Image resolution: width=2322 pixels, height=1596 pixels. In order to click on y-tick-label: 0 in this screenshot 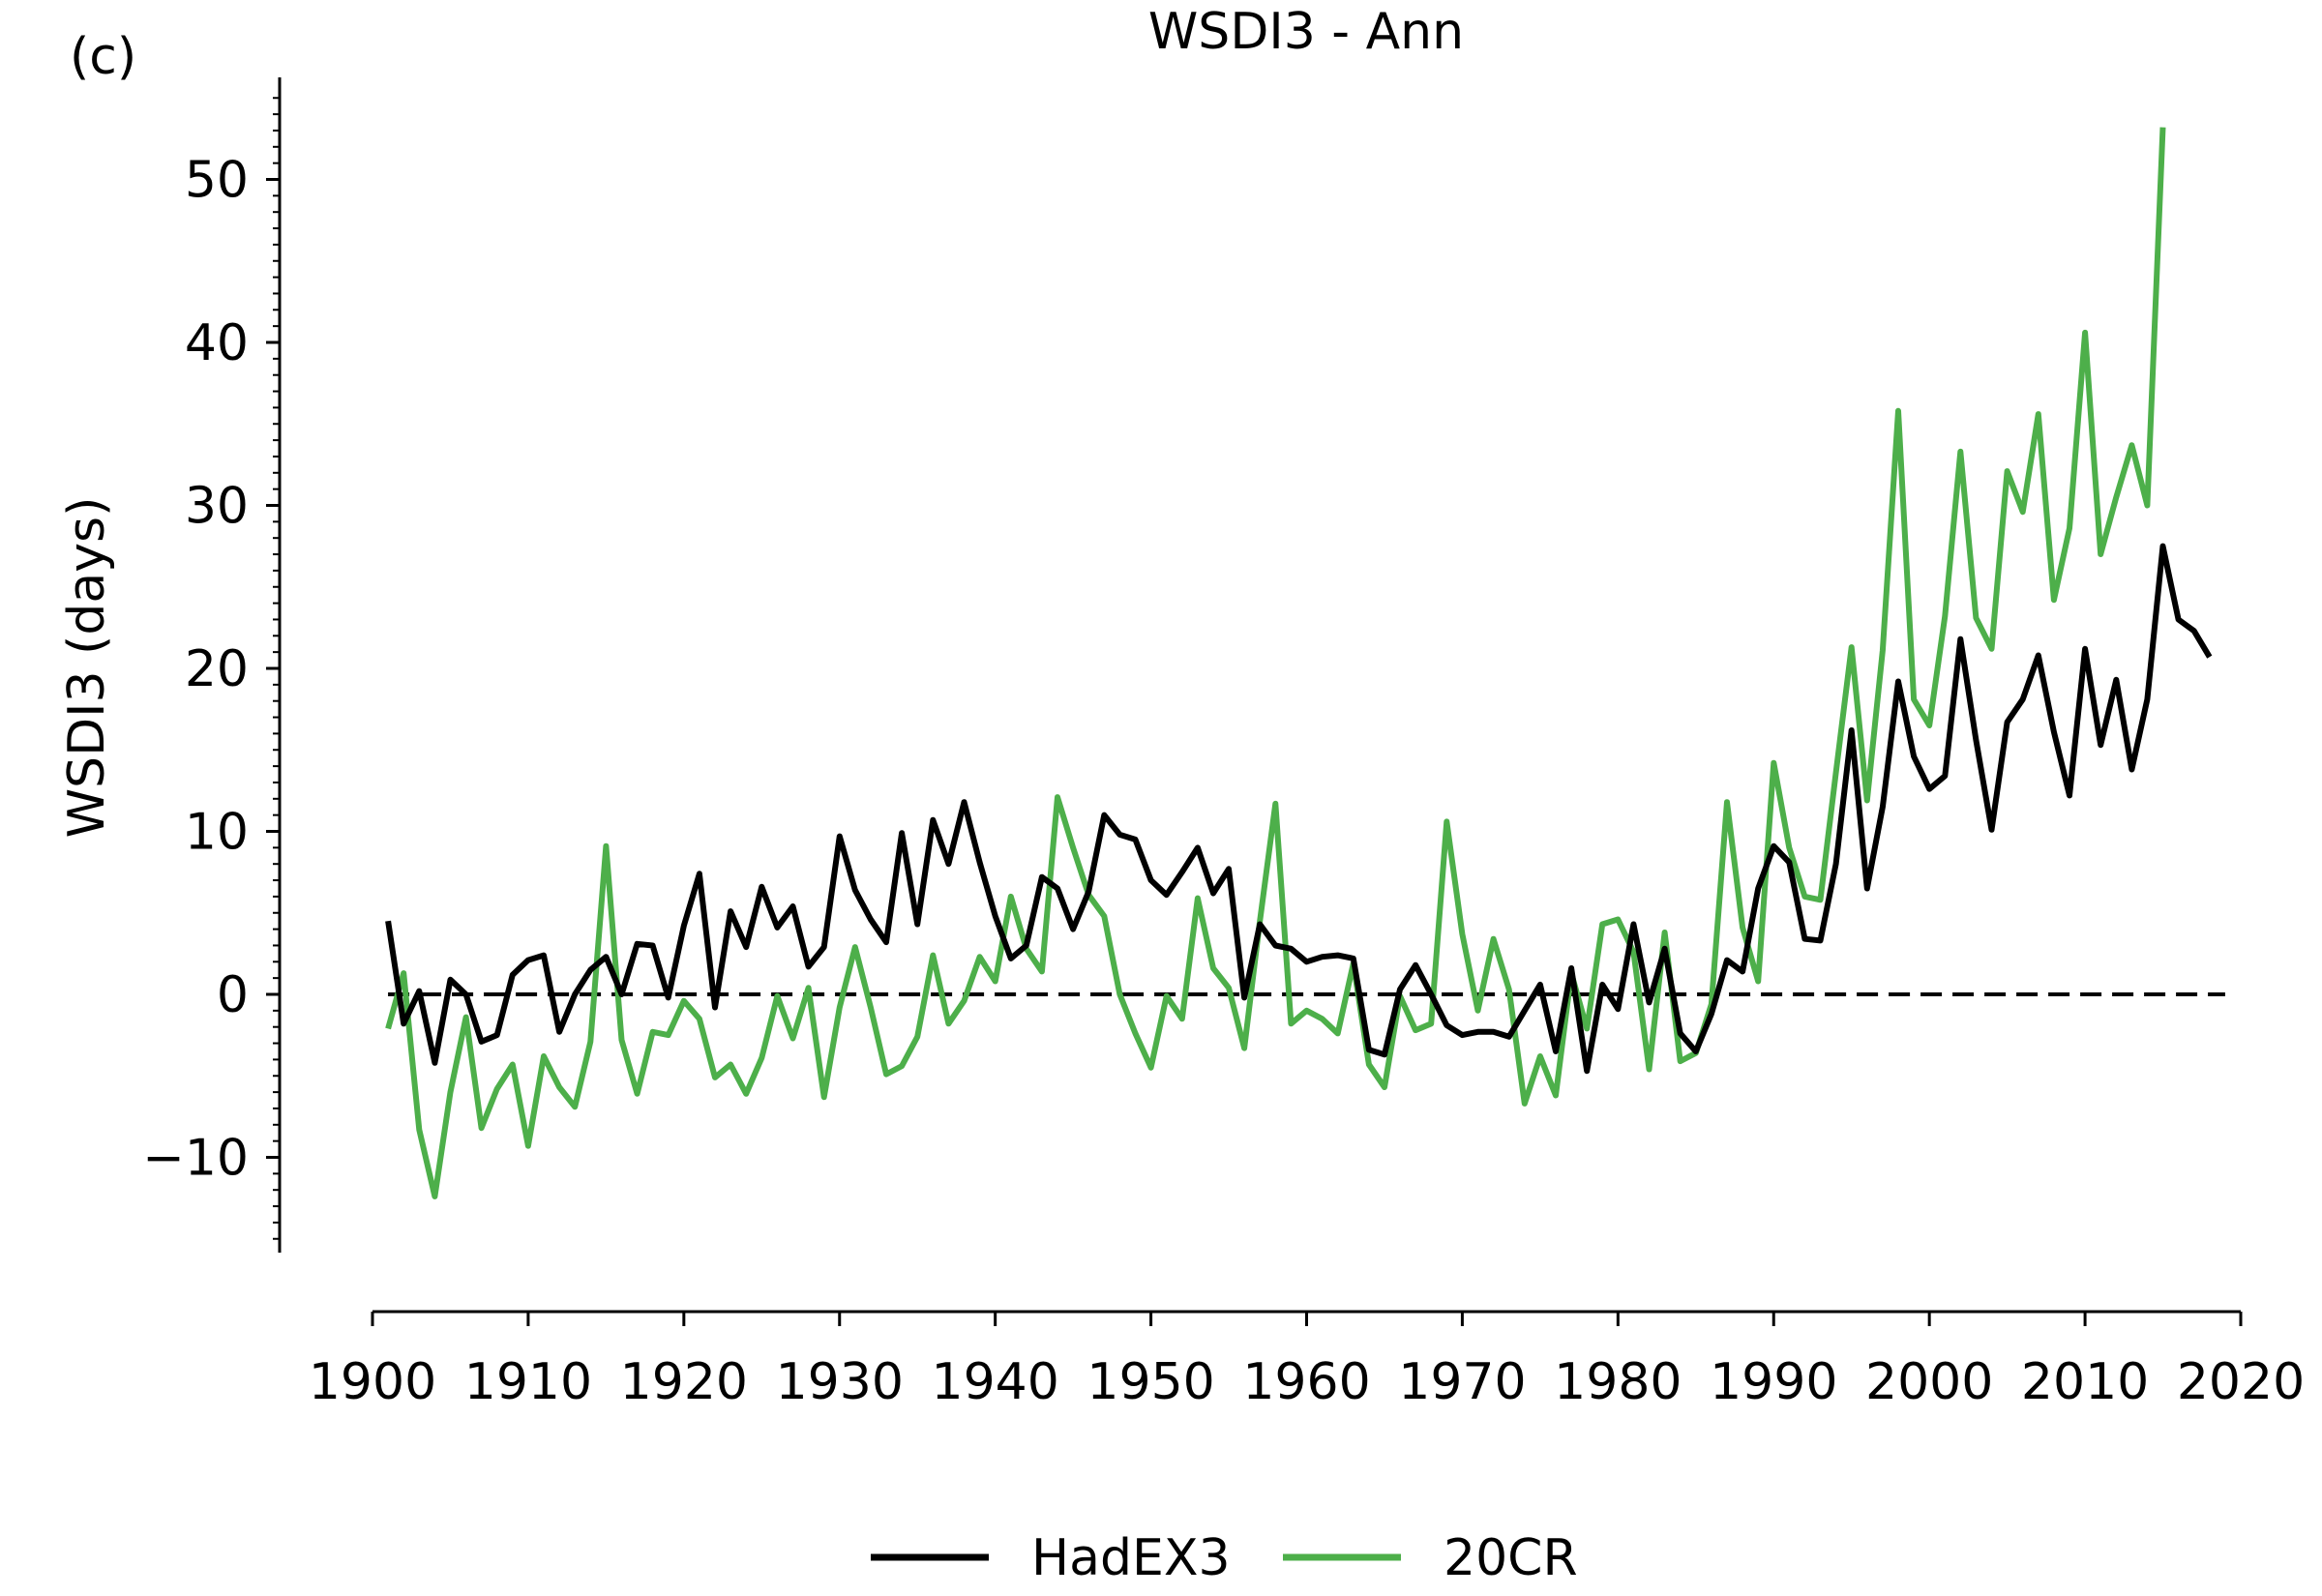, I will do `click(233, 995)`.